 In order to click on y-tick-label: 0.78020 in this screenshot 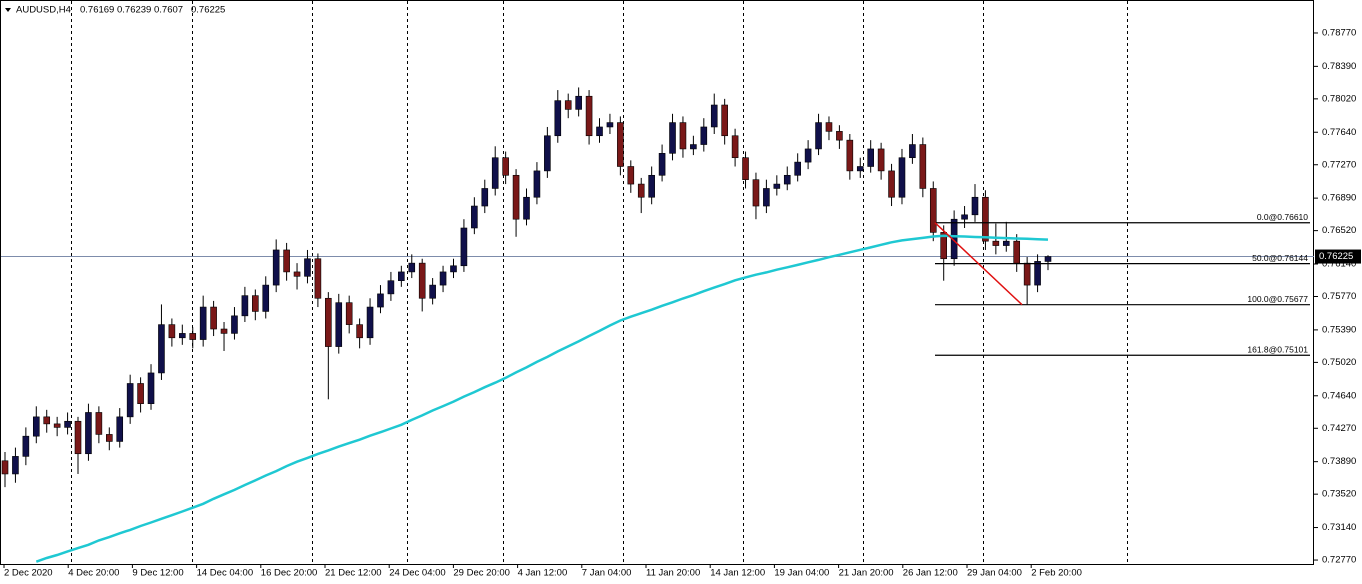, I will do `click(1339, 98)`.